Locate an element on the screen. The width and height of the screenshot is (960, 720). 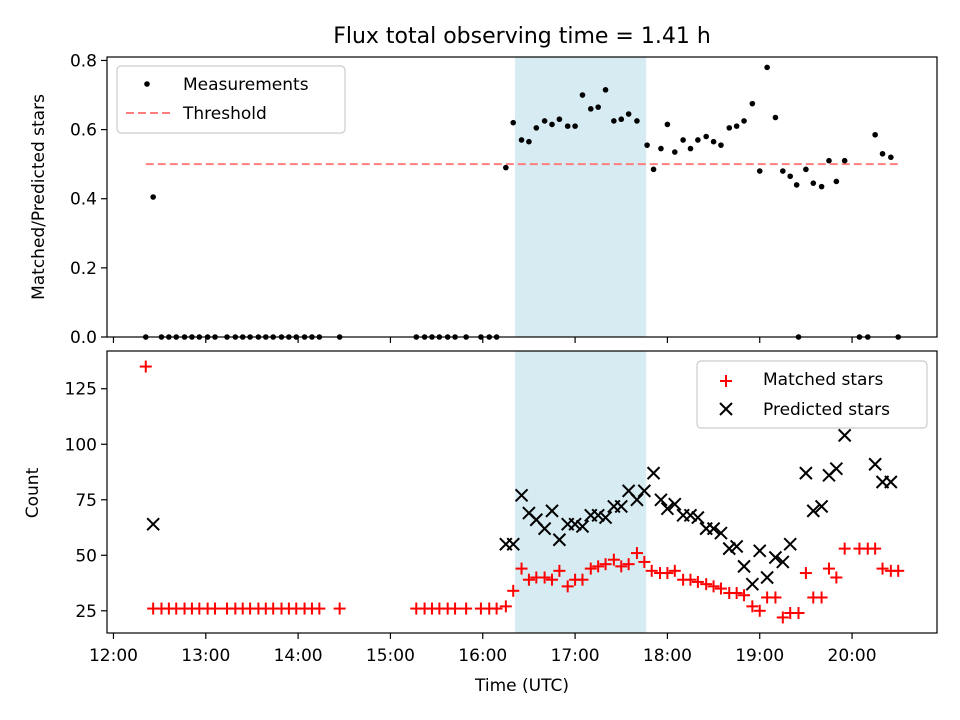
matched-stars-legend-marker is located at coordinates (726, 381).